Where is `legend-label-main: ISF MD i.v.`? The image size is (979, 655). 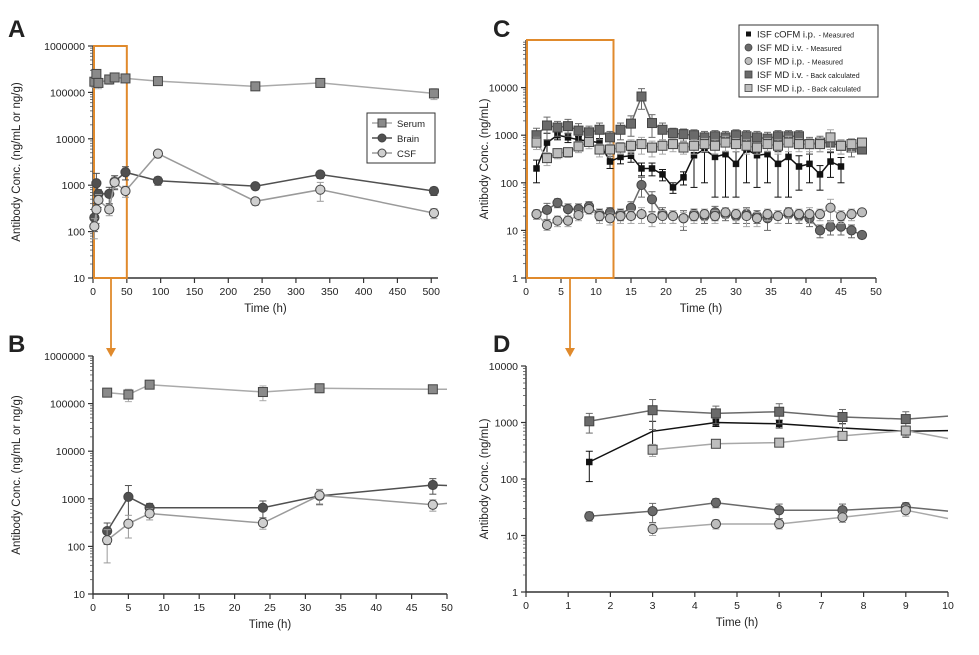
legend-label-main: ISF MD i.v. is located at coordinates (780, 48).